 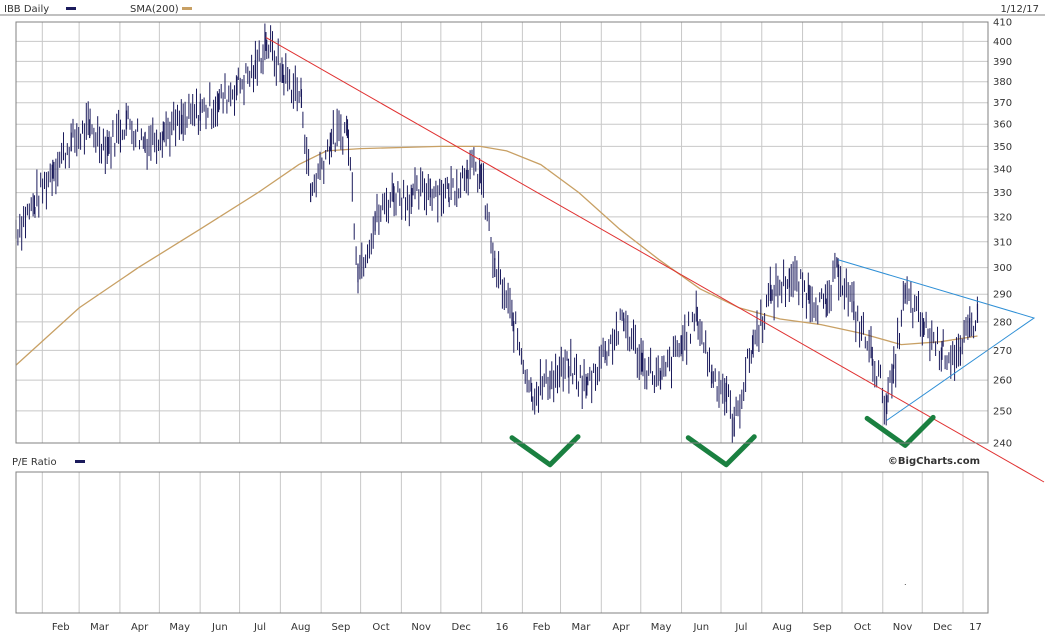 What do you see at coordinates (187, 8) in the screenshot?
I see `sma-swatch` at bounding box center [187, 8].